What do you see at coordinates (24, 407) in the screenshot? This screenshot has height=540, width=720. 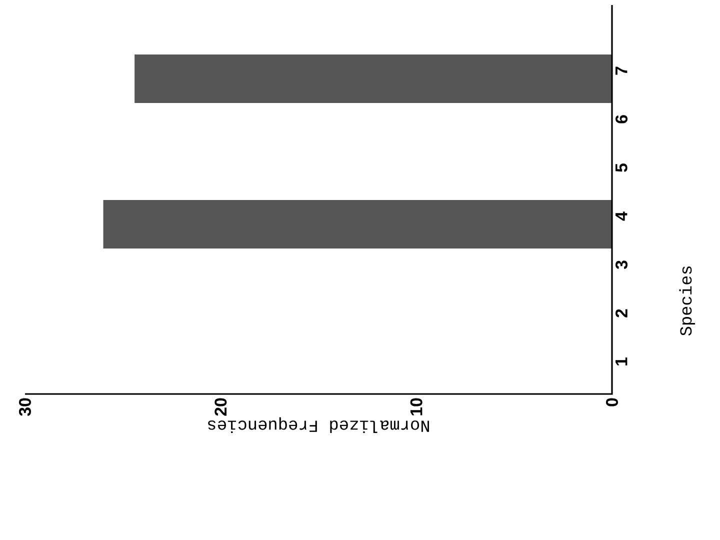 I see `x-tick-label: 30` at bounding box center [24, 407].